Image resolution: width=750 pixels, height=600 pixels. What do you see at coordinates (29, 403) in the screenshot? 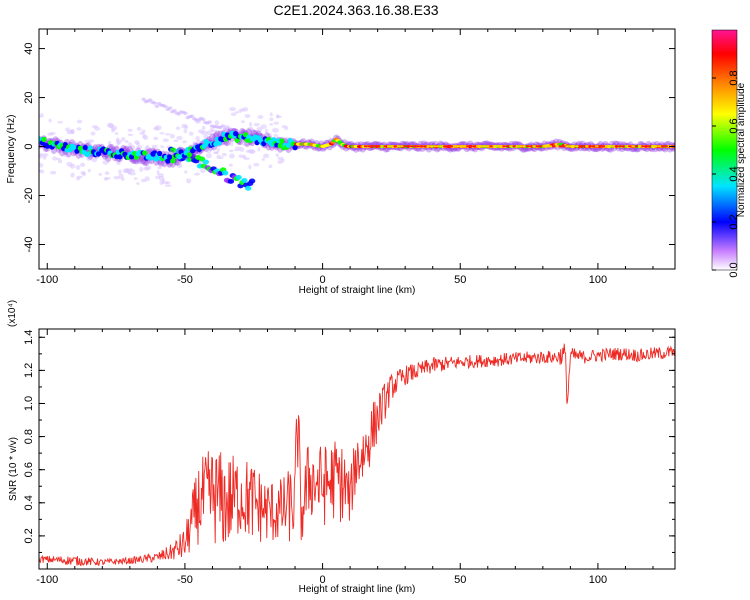
I see `y-tick-label: 1.0` at bounding box center [29, 403].